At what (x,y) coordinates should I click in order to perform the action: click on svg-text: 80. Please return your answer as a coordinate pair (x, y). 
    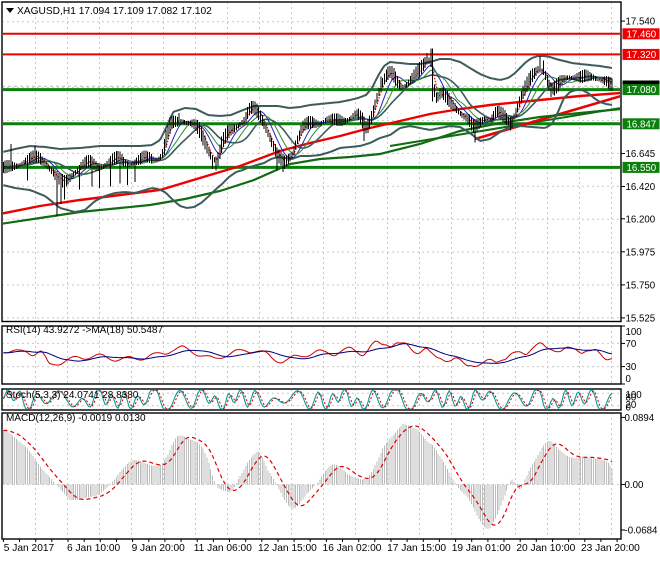
    Looking at the image, I should click on (631, 398).